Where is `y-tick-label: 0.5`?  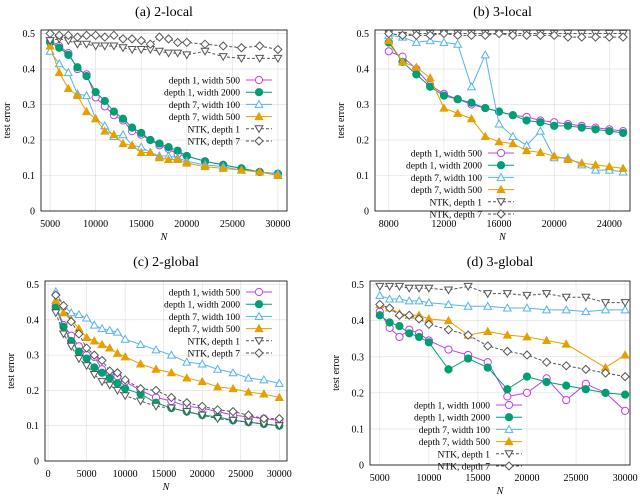
y-tick-label: 0.5 is located at coordinates (363, 34).